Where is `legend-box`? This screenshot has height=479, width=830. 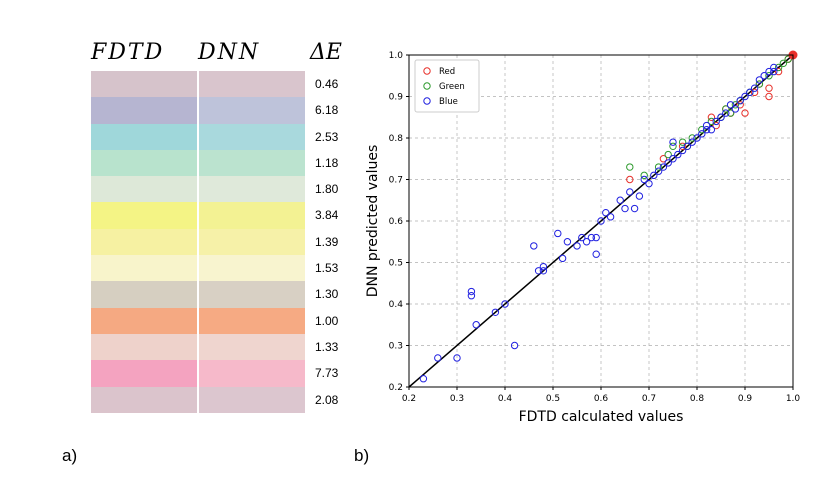
legend-box is located at coordinates (447, 86).